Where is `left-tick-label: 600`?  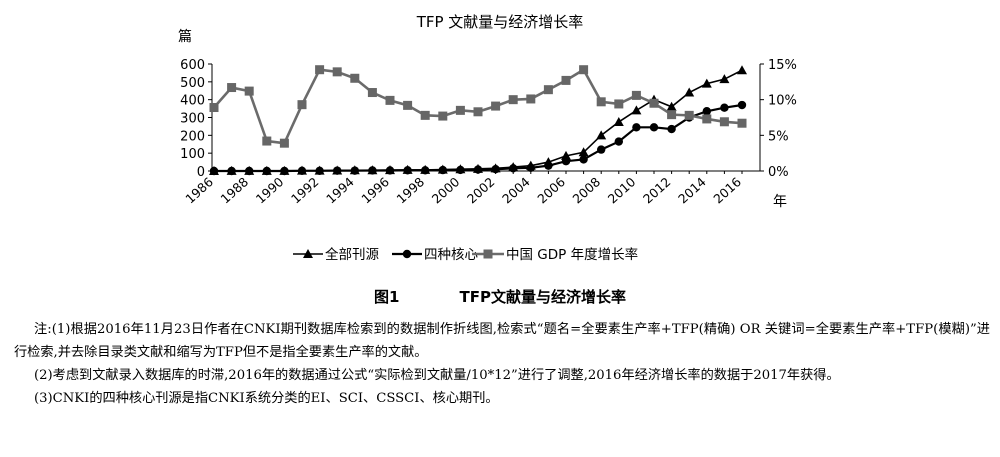 left-tick-label: 600 is located at coordinates (192, 65).